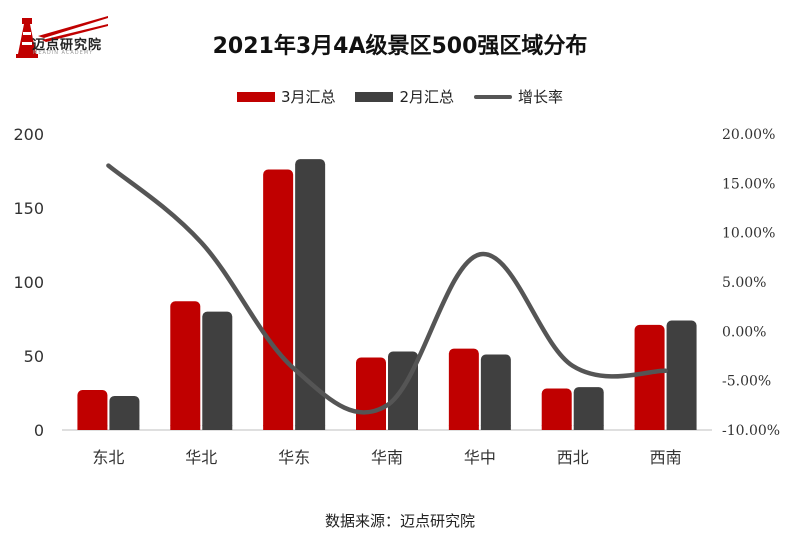  I want to click on x-tick-label: 西南, so click(666, 457).